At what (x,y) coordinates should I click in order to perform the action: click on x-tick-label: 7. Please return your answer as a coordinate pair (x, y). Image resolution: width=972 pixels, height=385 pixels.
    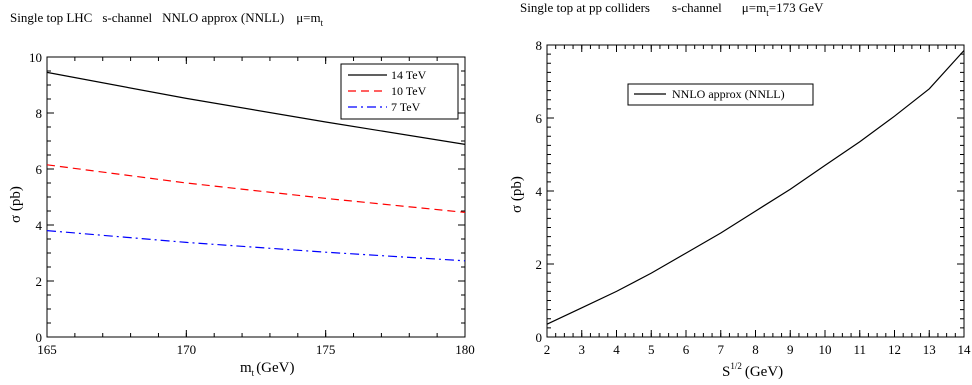
    Looking at the image, I should click on (721, 349).